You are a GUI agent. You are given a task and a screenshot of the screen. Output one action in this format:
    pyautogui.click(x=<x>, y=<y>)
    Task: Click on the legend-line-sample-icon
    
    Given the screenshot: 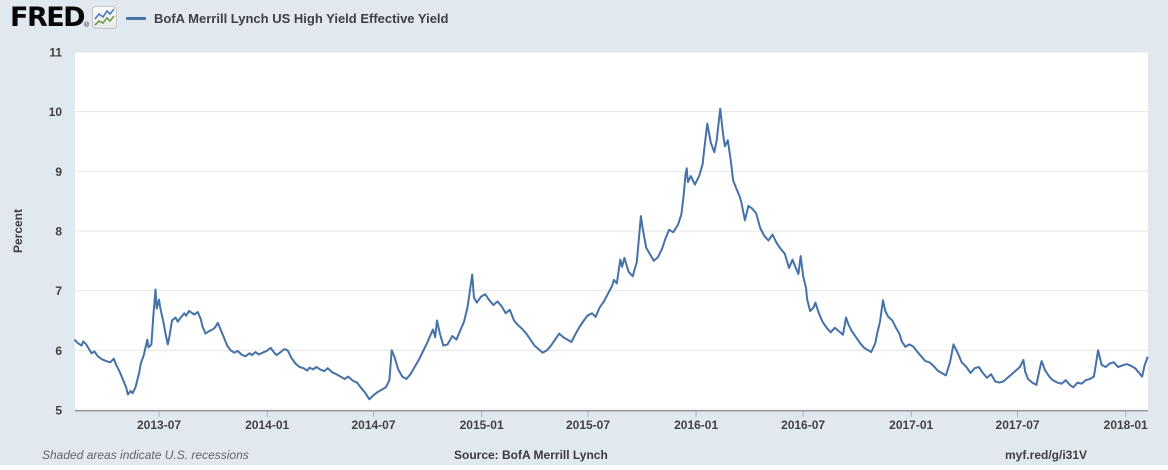 What is the action you would take?
    pyautogui.click(x=136, y=18)
    